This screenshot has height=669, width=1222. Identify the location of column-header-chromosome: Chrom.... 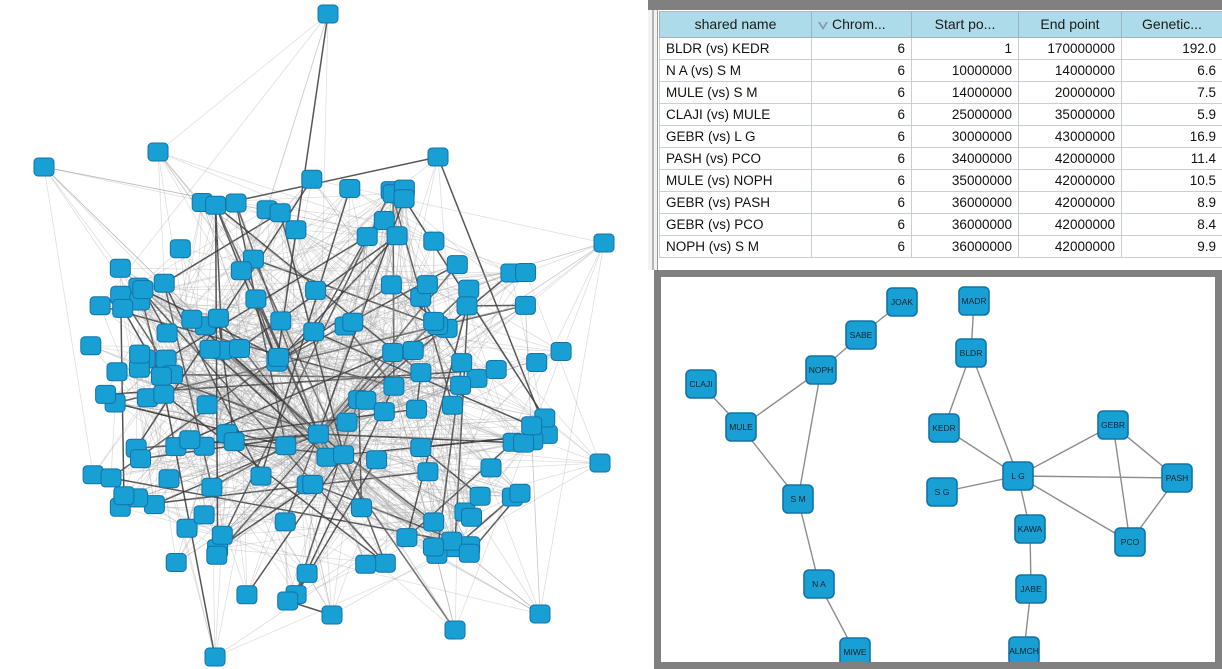
(861, 25).